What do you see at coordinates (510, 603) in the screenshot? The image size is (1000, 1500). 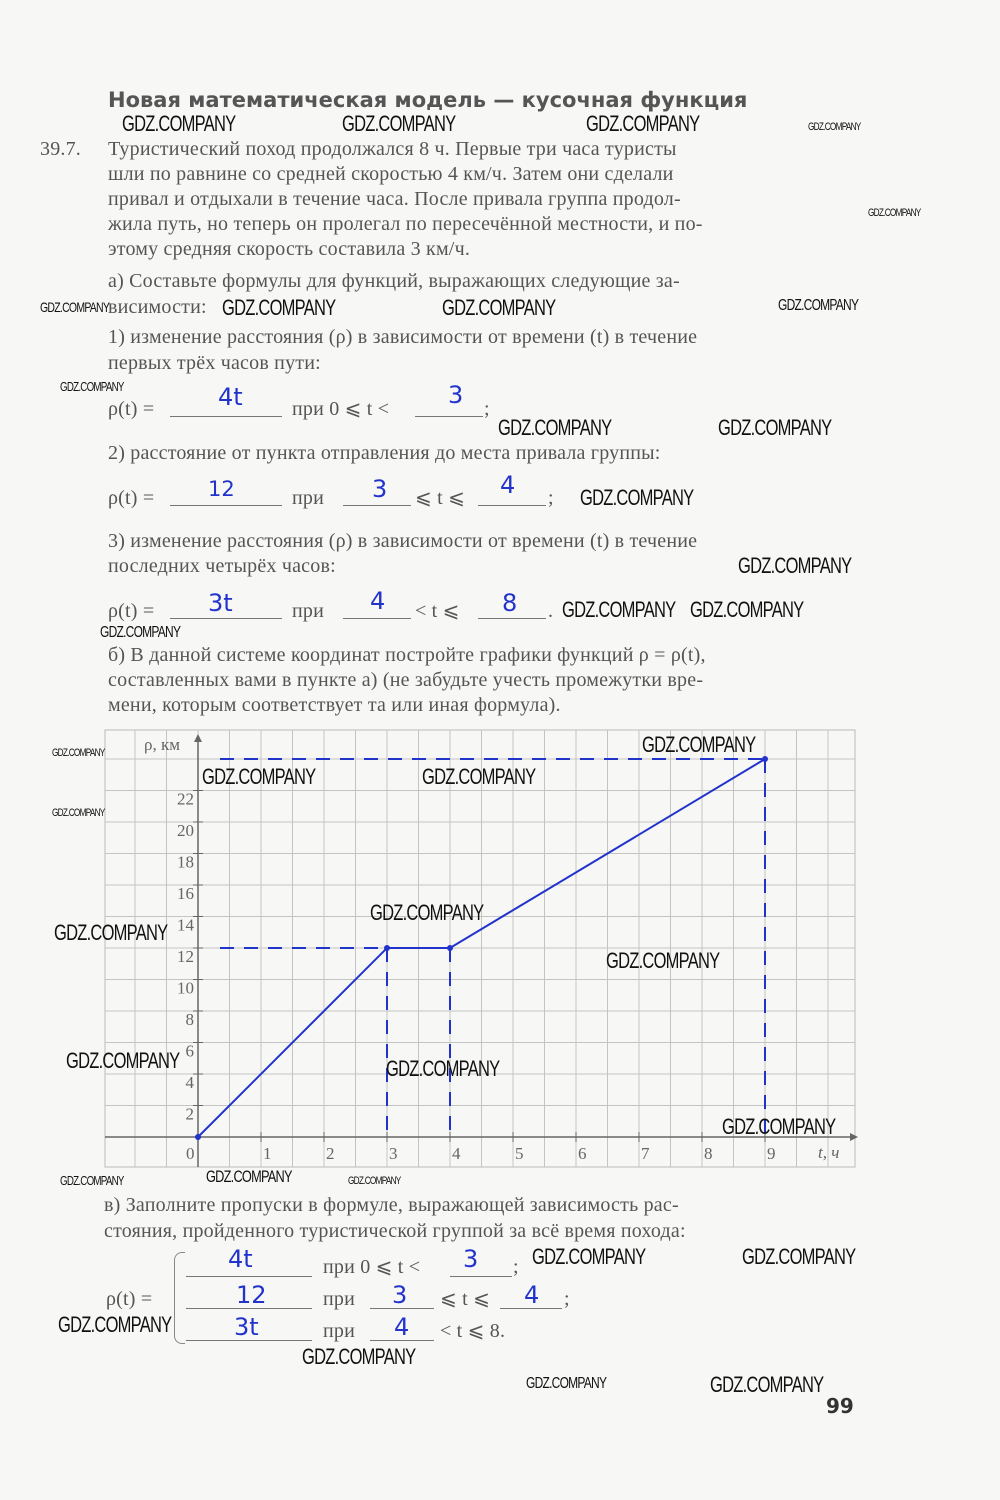 I see `handwritten-answer: 8` at bounding box center [510, 603].